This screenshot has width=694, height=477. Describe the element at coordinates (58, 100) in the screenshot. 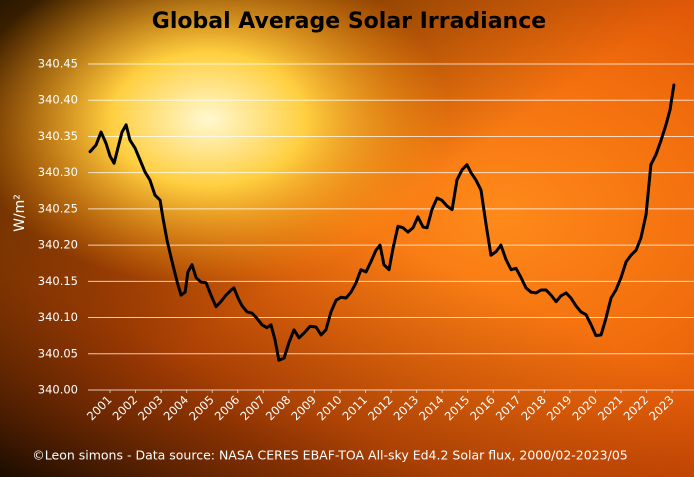

I see `y-tick-label: 340.40` at that location.